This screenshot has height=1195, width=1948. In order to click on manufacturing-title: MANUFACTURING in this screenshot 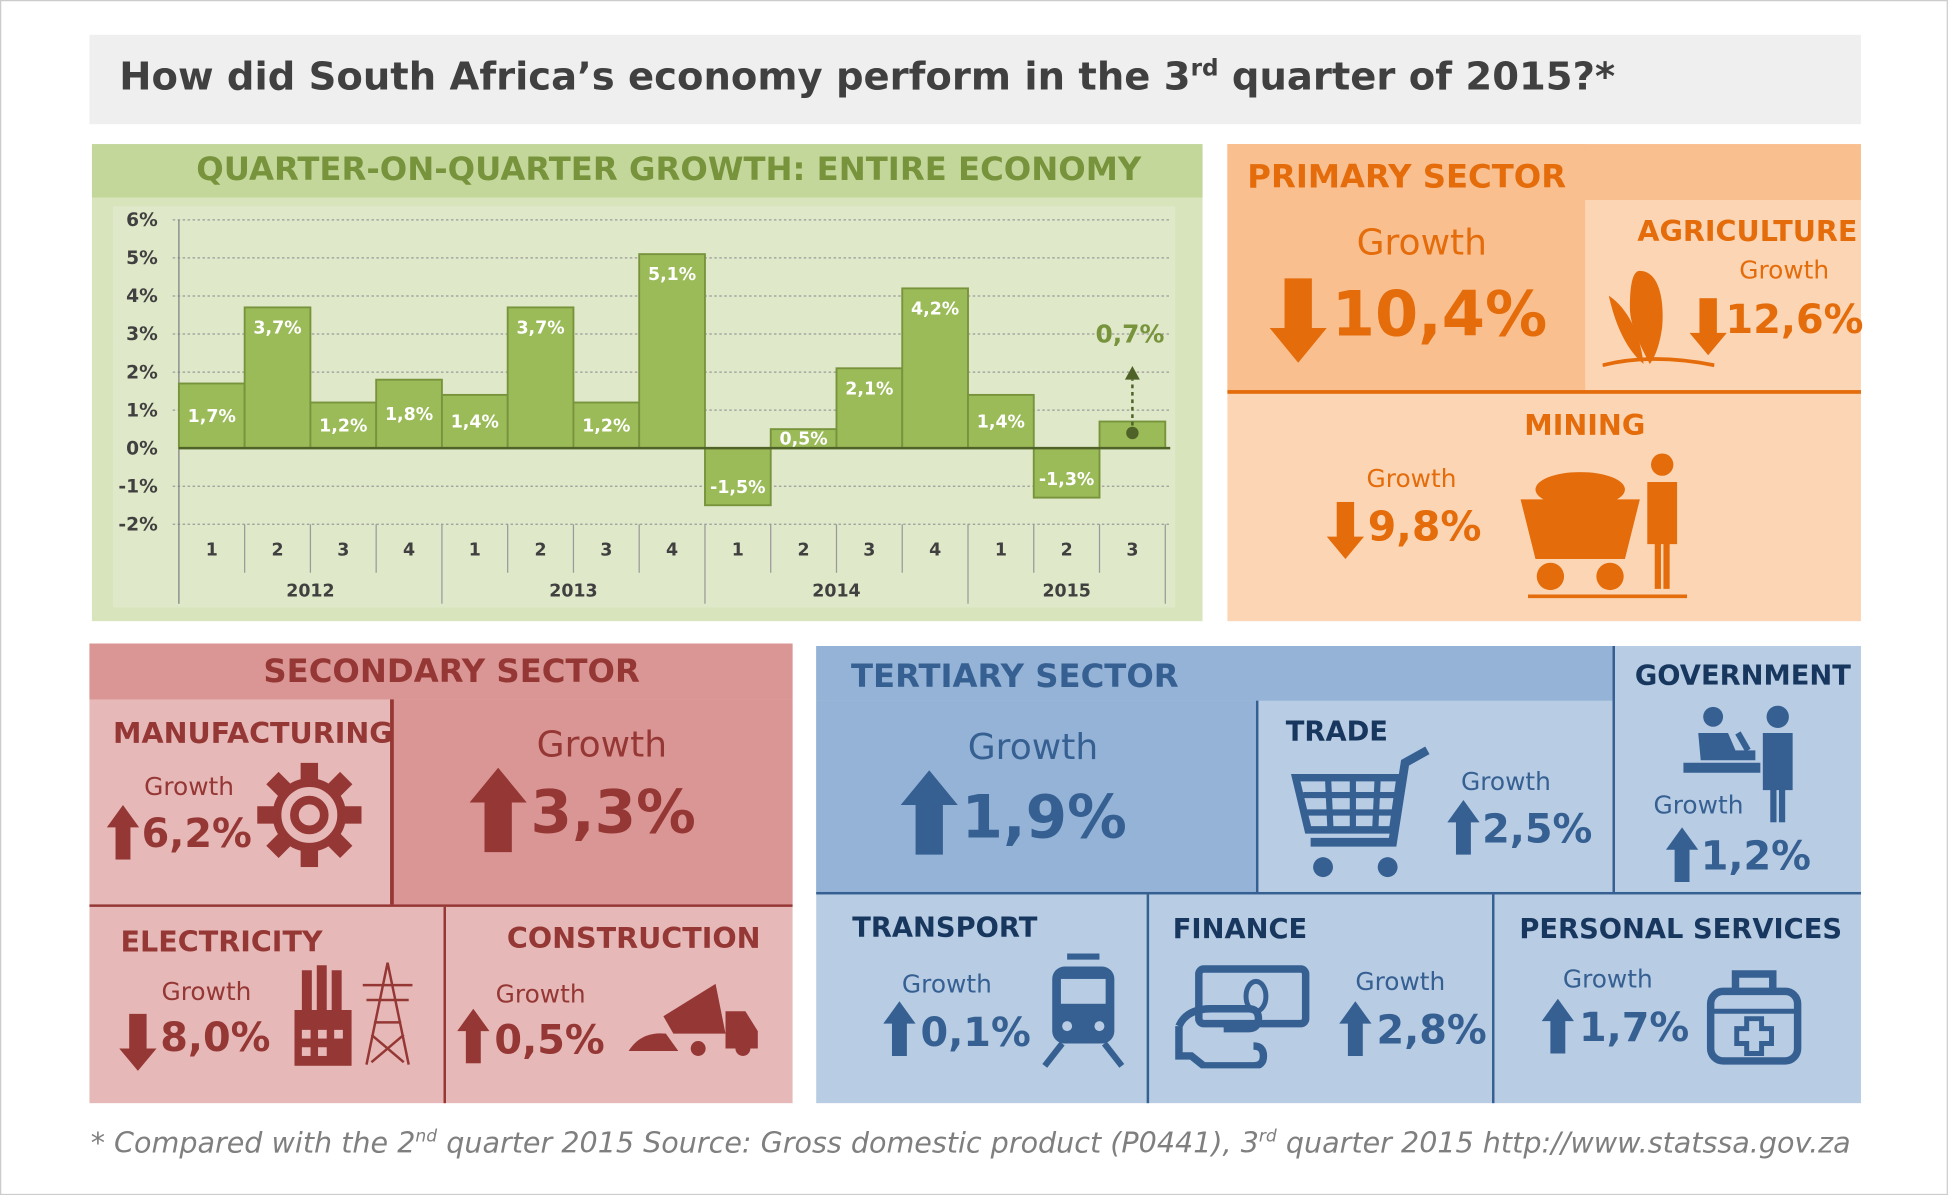, I will do `click(253, 734)`.